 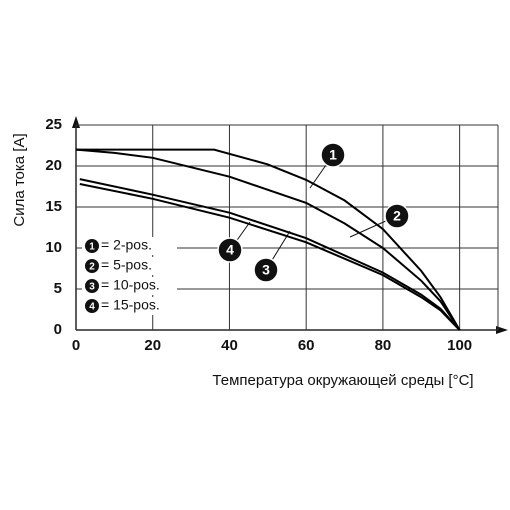 I want to click on y-tick-label: 20, so click(x=53, y=165).